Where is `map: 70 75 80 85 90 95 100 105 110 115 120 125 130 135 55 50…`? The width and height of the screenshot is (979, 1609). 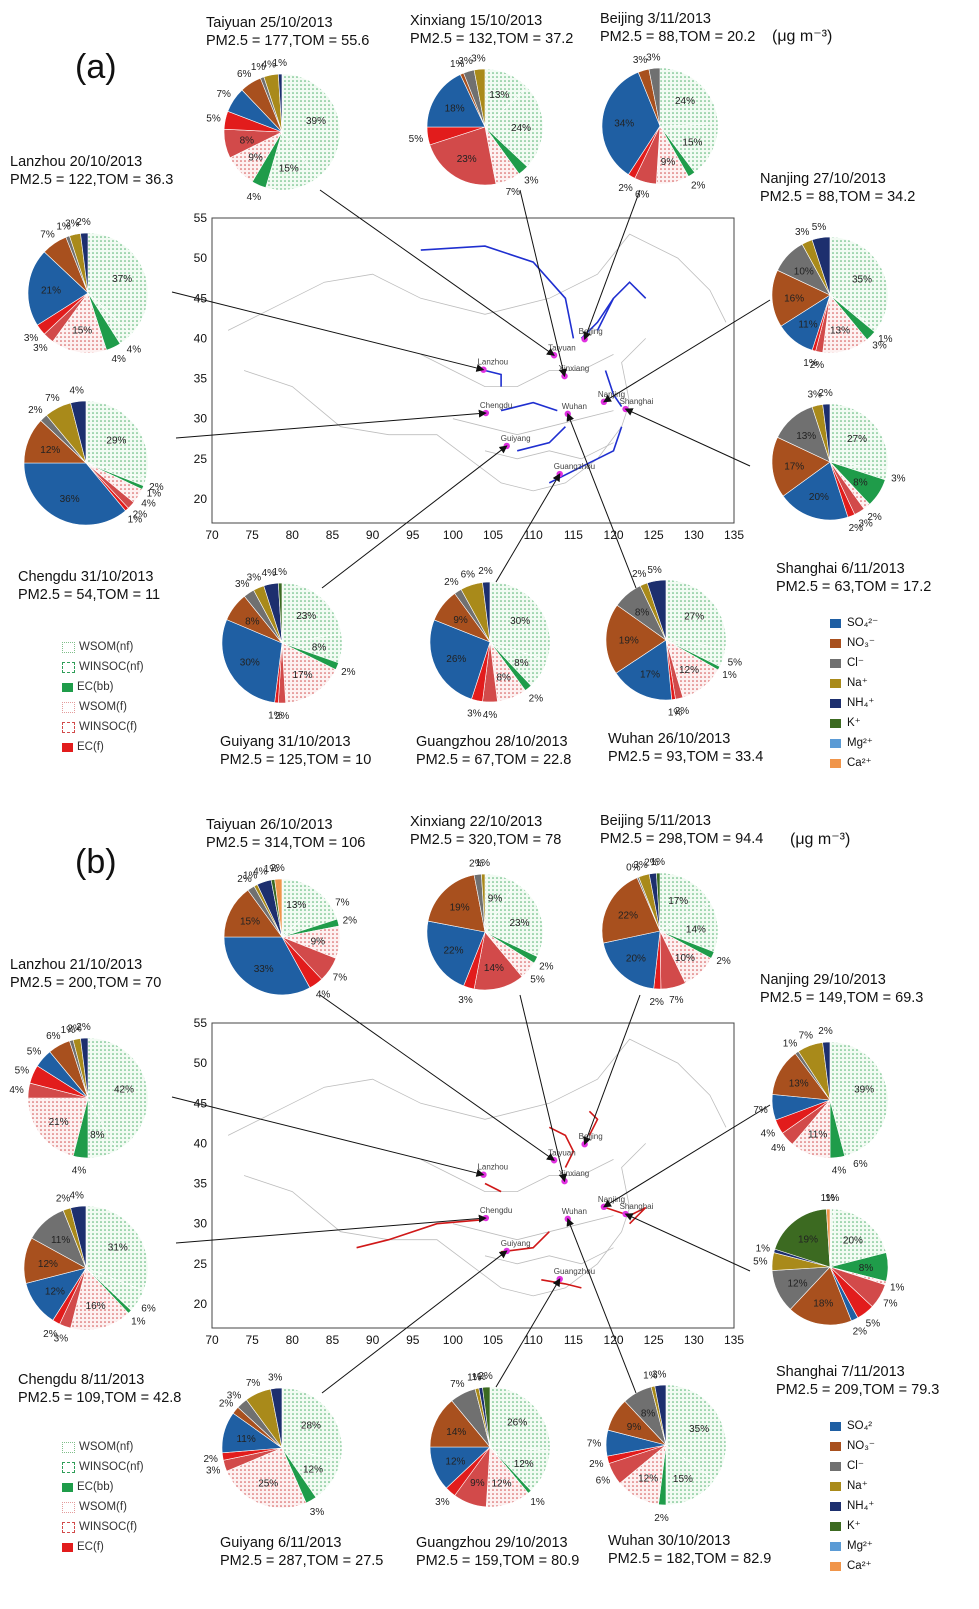
map: 70 75 80 85 90 95 100 105 110 115 120 125 130 135 55 50… is located at coordinates (469, 1181).